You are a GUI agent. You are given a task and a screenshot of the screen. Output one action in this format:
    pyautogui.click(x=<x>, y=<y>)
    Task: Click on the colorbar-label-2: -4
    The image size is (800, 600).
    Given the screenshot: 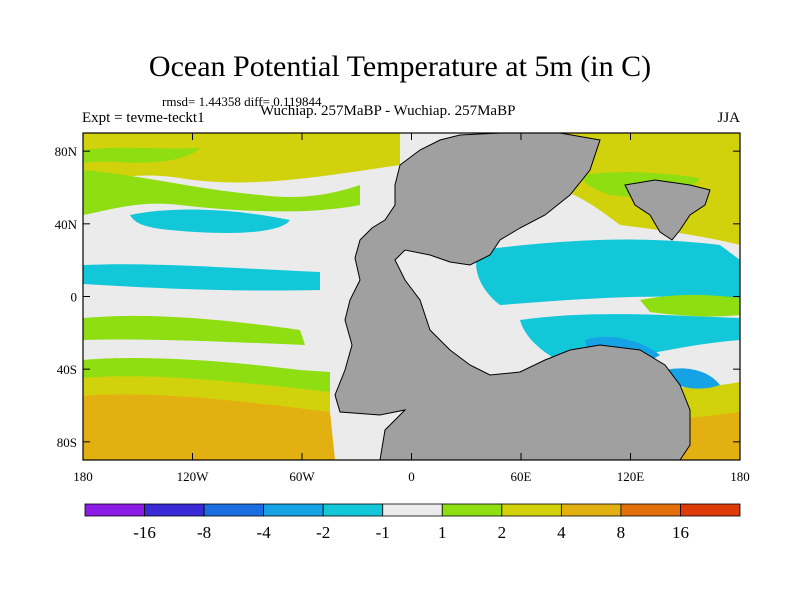 What is the action you would take?
    pyautogui.click(x=264, y=532)
    